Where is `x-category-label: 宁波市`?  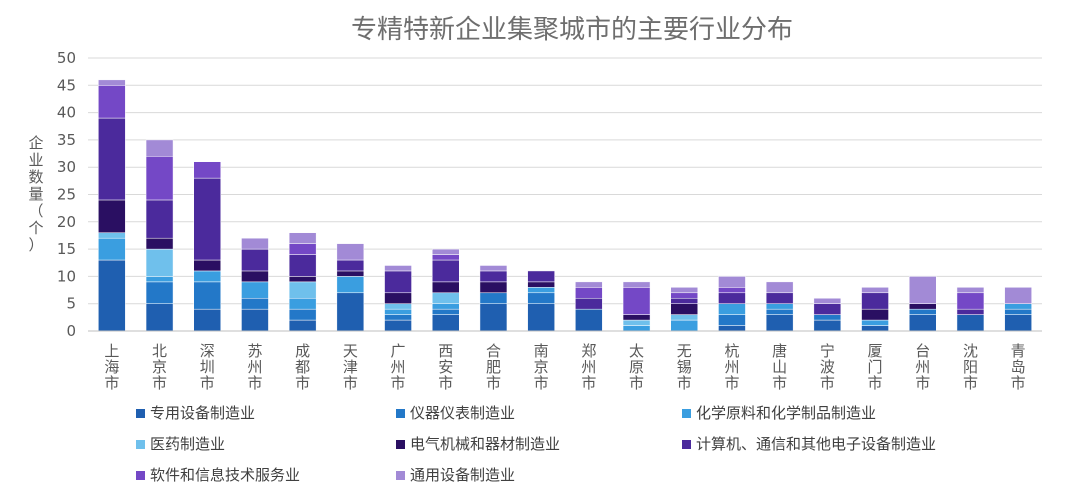 x-category-label: 宁波市 is located at coordinates (827, 367).